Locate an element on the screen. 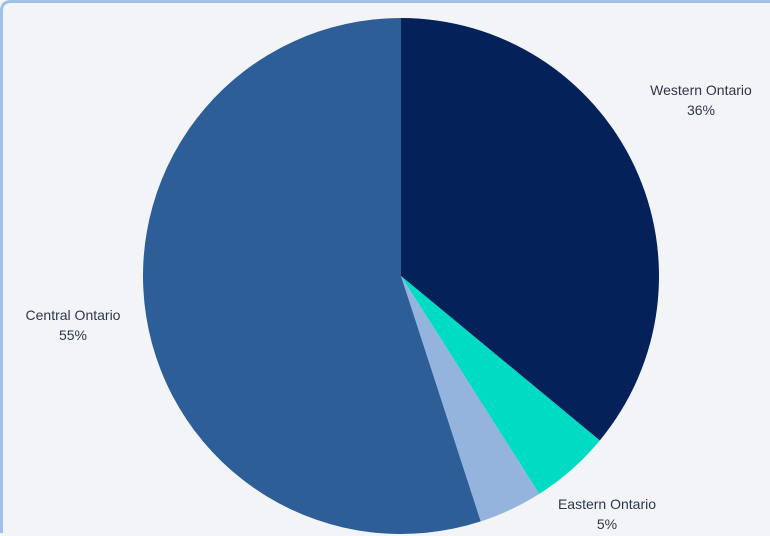 The width and height of the screenshot is (770, 536). pie-label-central-ontario: Central Ontario 55% is located at coordinates (73, 325).